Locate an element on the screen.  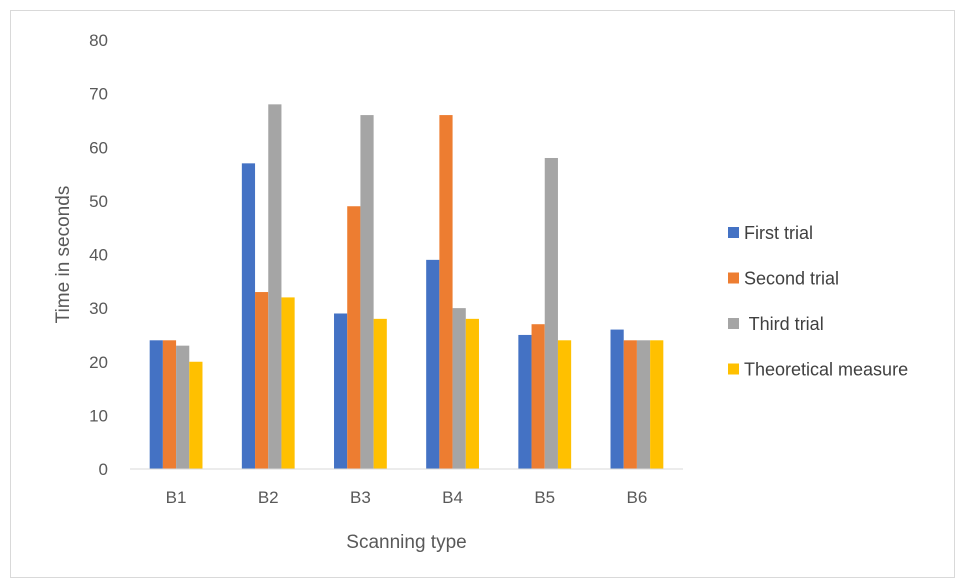
y-axis-ticks: 0 10 20 30 40 50 60 70 80 is located at coordinates (98, 255).